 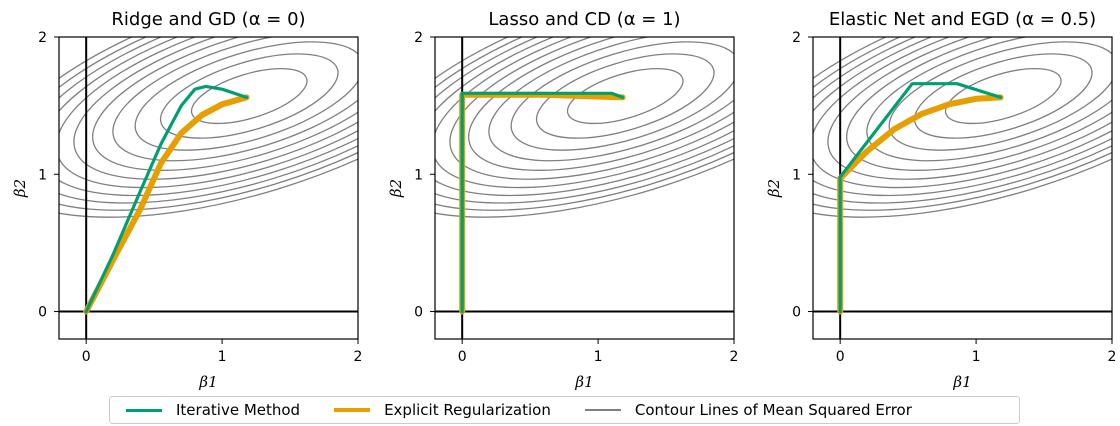 I want to click on panel-title: Ridge and GD (α = 0), so click(x=208, y=19).